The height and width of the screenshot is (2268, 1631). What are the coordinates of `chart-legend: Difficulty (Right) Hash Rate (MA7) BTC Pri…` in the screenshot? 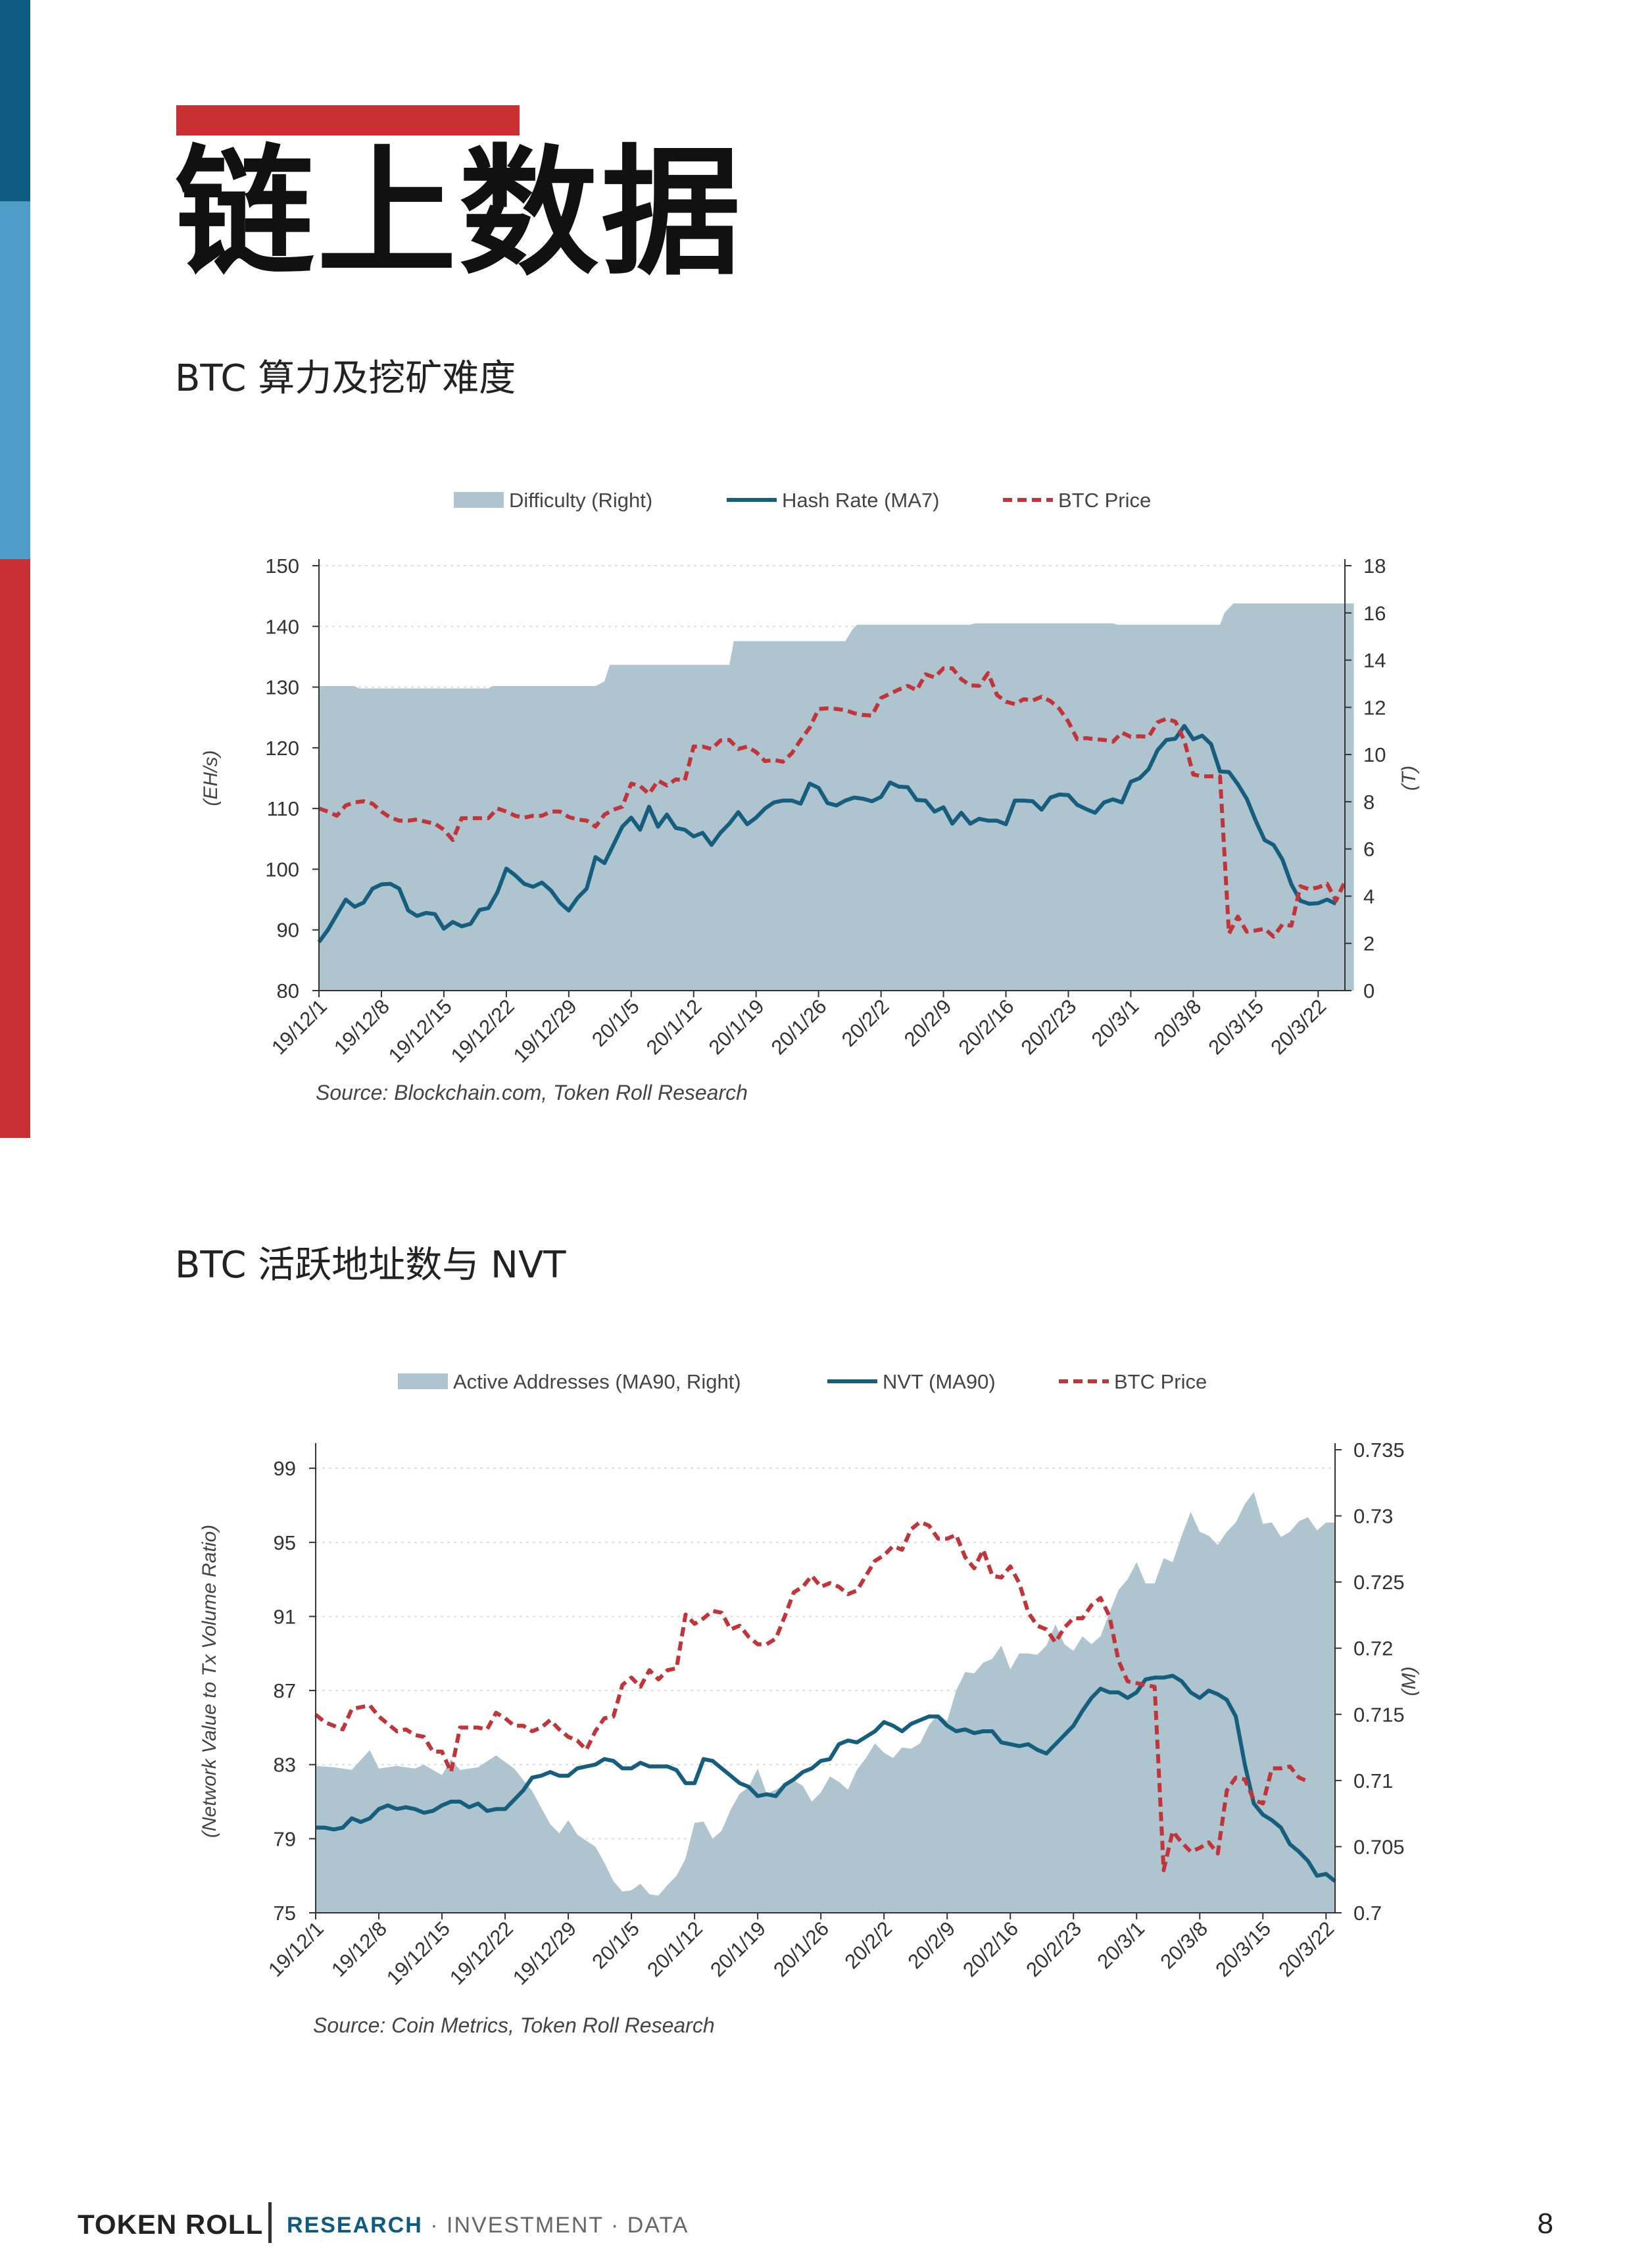 It's located at (803, 501).